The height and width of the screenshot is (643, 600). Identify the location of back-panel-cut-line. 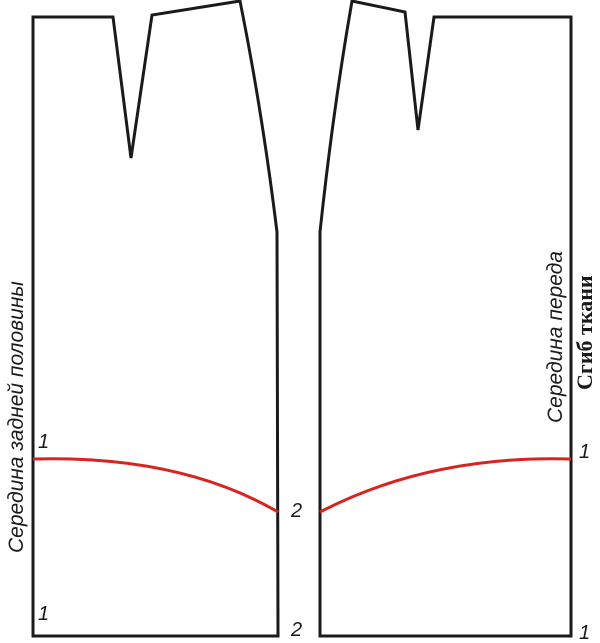
(155, 485).